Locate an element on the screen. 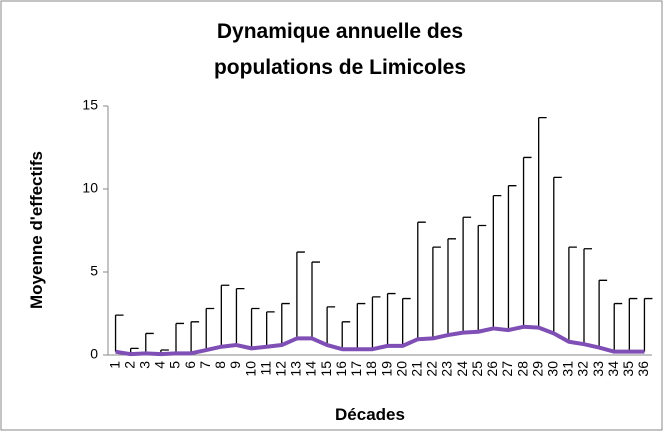 This screenshot has width=664, height=432. x-tick-label: 8 is located at coordinates (220, 365).